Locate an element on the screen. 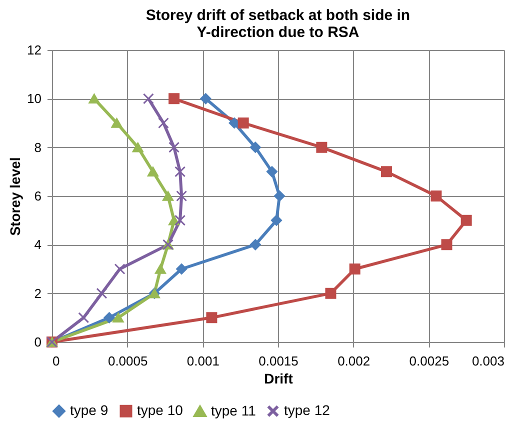 The width and height of the screenshot is (513, 430). y-tick-label: 8 is located at coordinates (38, 147).